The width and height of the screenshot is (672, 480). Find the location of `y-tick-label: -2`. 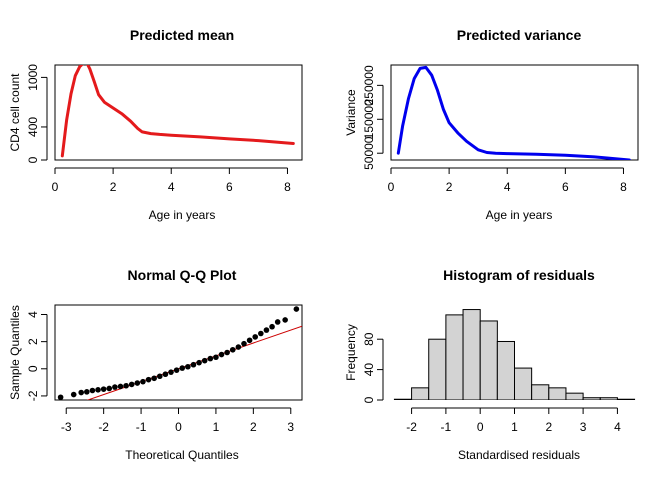

y-tick-label: -2 is located at coordinates (33, 395).